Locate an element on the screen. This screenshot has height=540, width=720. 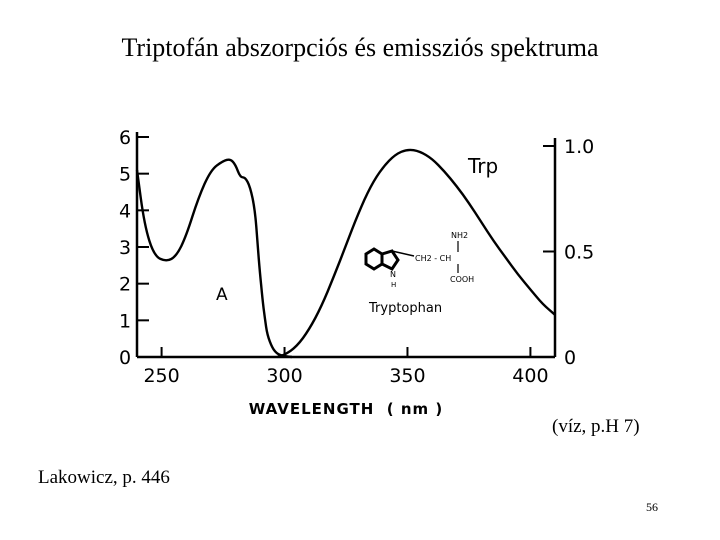
x-axis-label: WAVELENGTH ( nm ) is located at coordinates (346, 409).